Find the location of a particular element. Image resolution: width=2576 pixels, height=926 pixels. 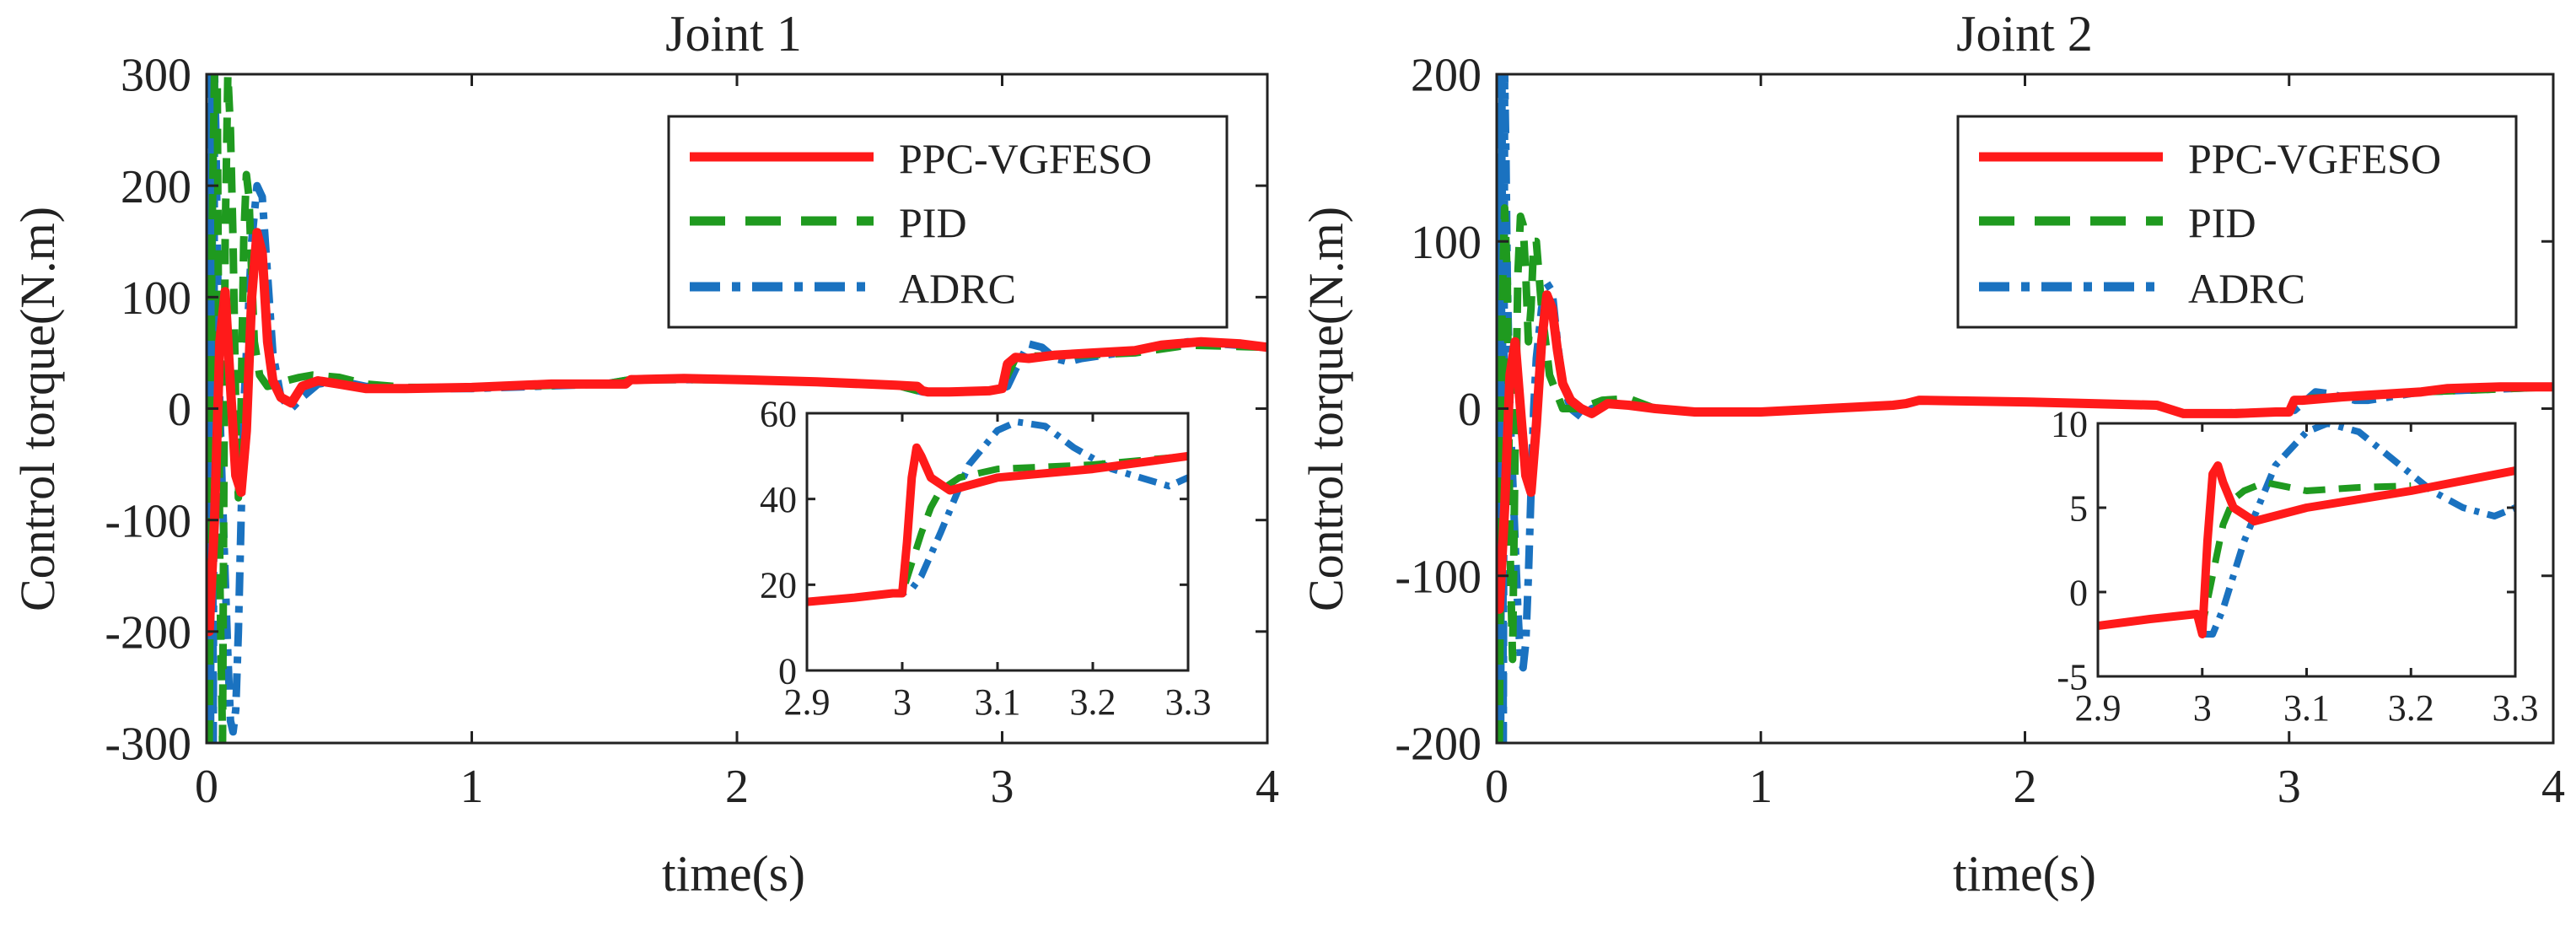

y-tick-label: 40 is located at coordinates (778, 499).